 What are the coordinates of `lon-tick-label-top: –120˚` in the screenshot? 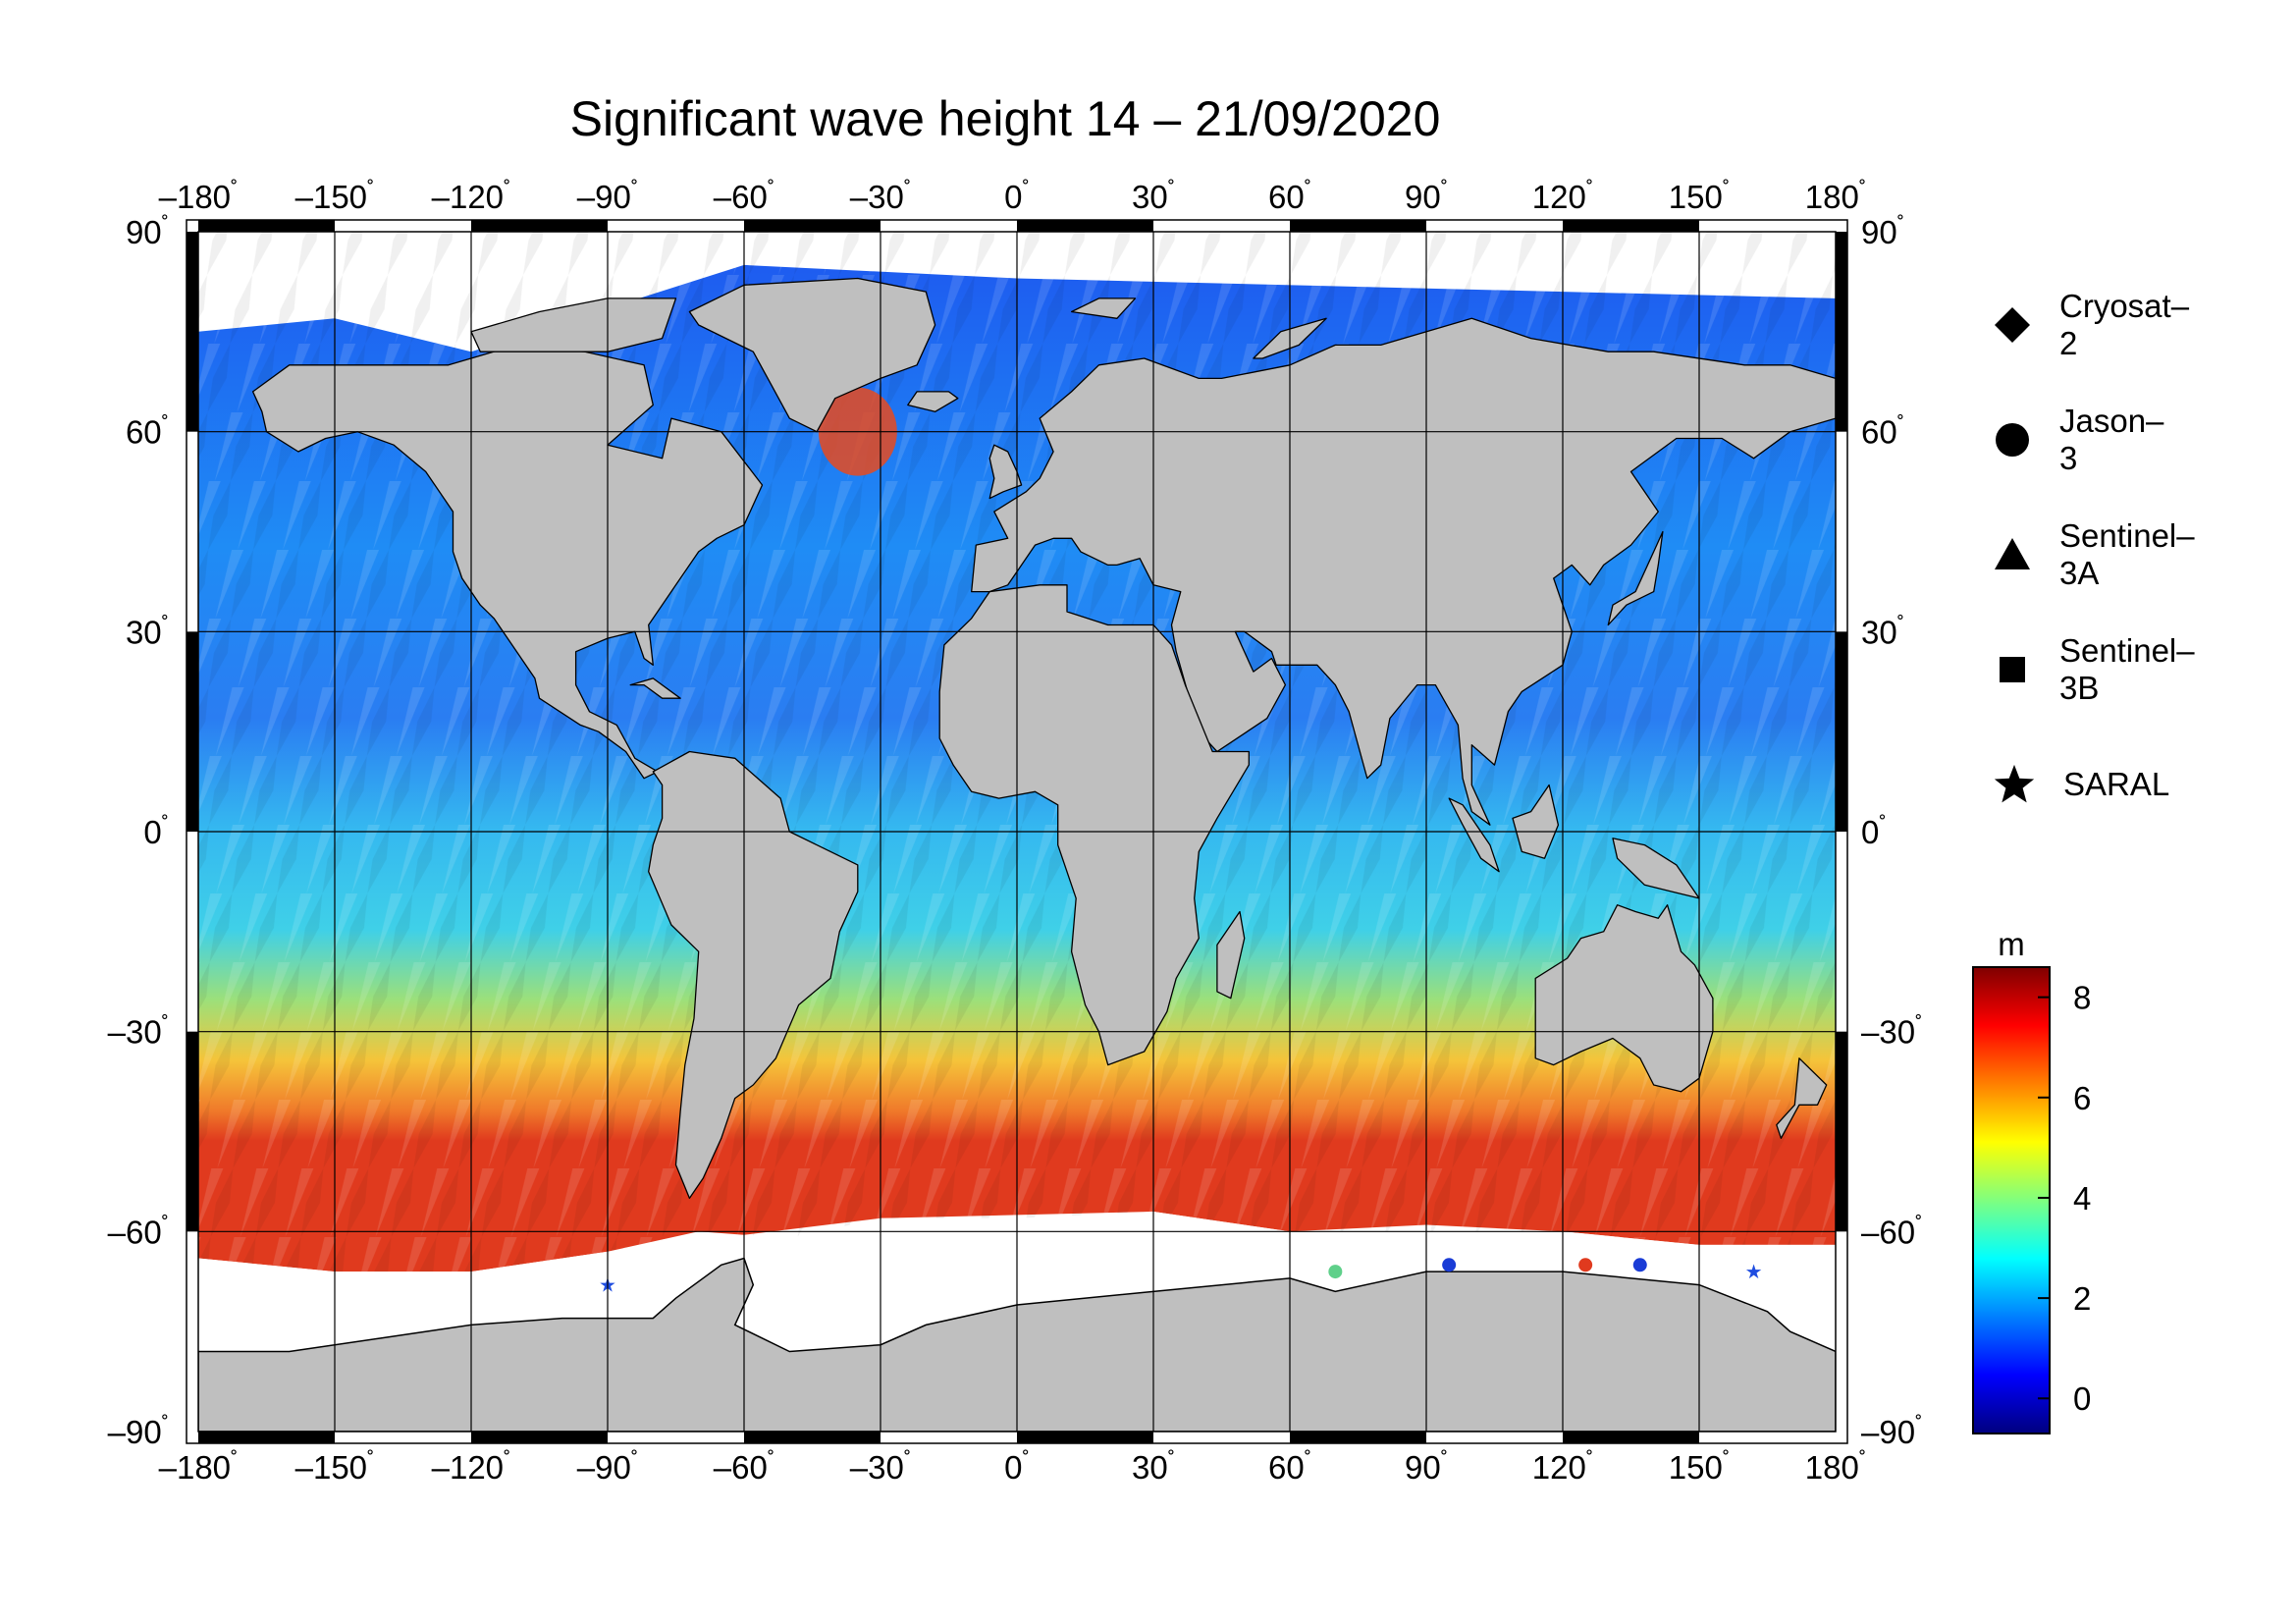 It's located at (471, 196).